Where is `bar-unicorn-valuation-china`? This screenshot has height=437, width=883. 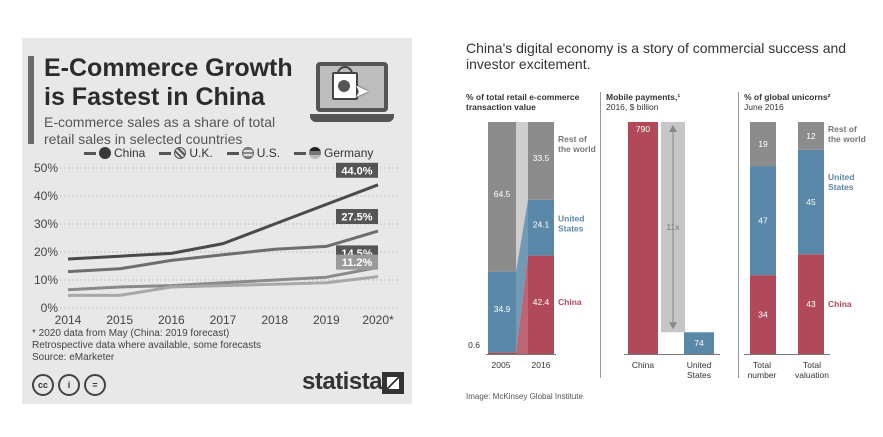
bar-unicorn-valuation-china is located at coordinates (811, 304).